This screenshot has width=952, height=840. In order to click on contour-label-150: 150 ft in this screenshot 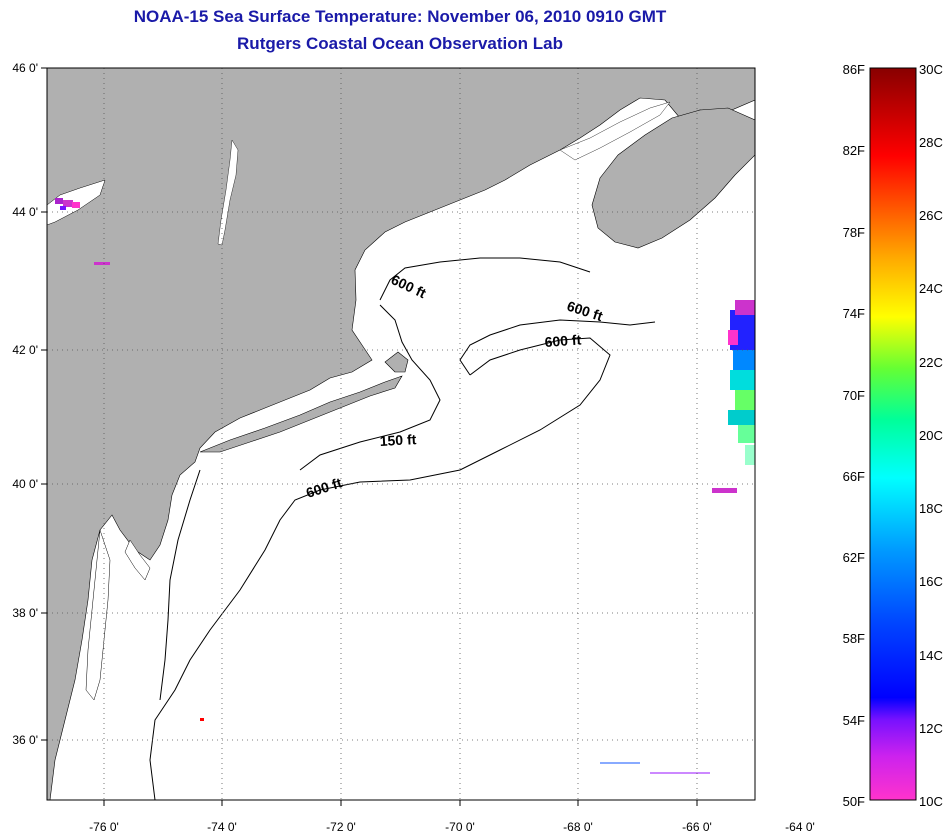, I will do `click(398, 440)`.